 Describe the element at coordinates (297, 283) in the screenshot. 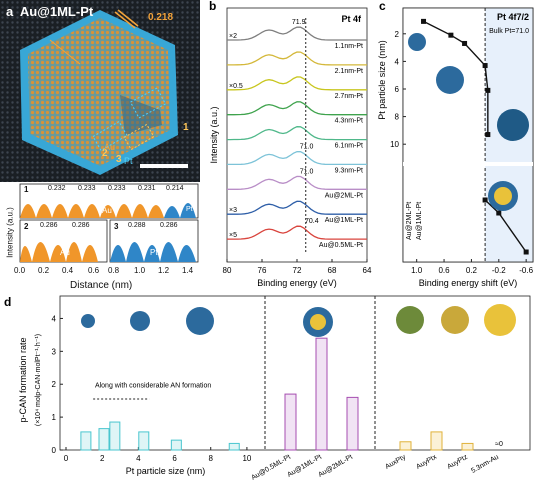

I see `x-axis-label: Binding energy (eV)` at that location.